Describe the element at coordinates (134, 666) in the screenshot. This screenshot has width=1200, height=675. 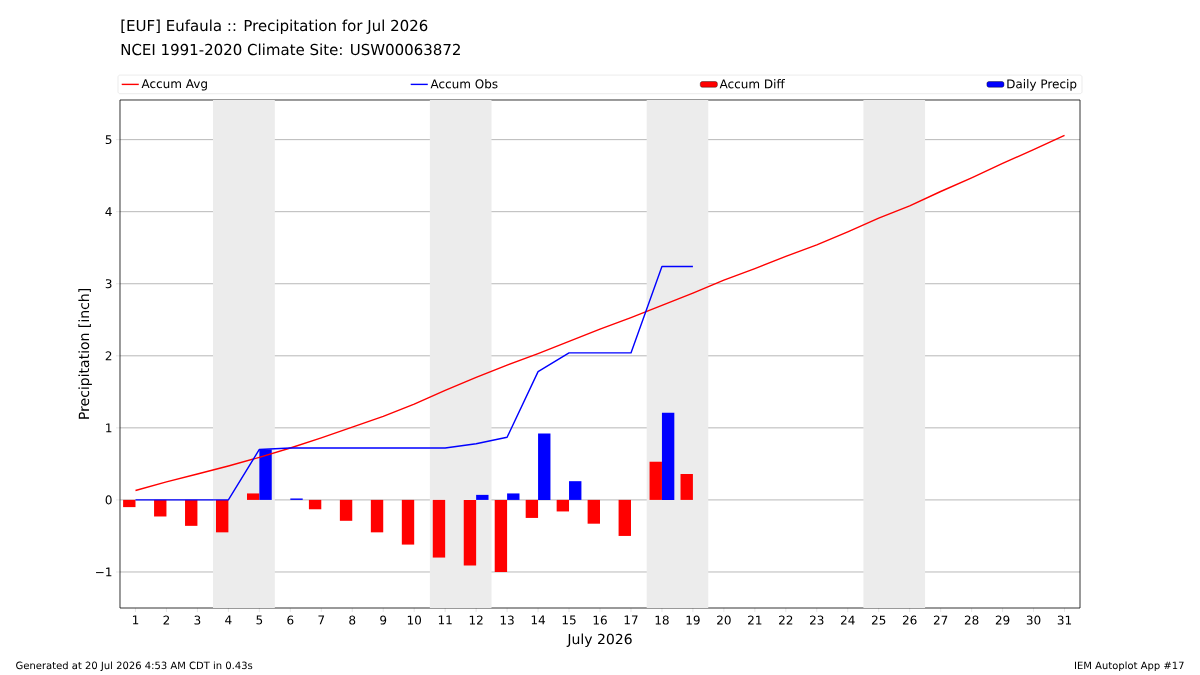
I see `text: Generated at 20 Jul 2026 4:53 AM CDT in 0.43s` at that location.